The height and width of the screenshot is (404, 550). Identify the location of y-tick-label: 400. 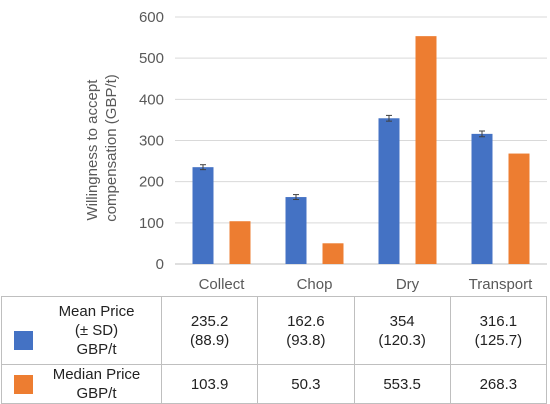
(151, 99).